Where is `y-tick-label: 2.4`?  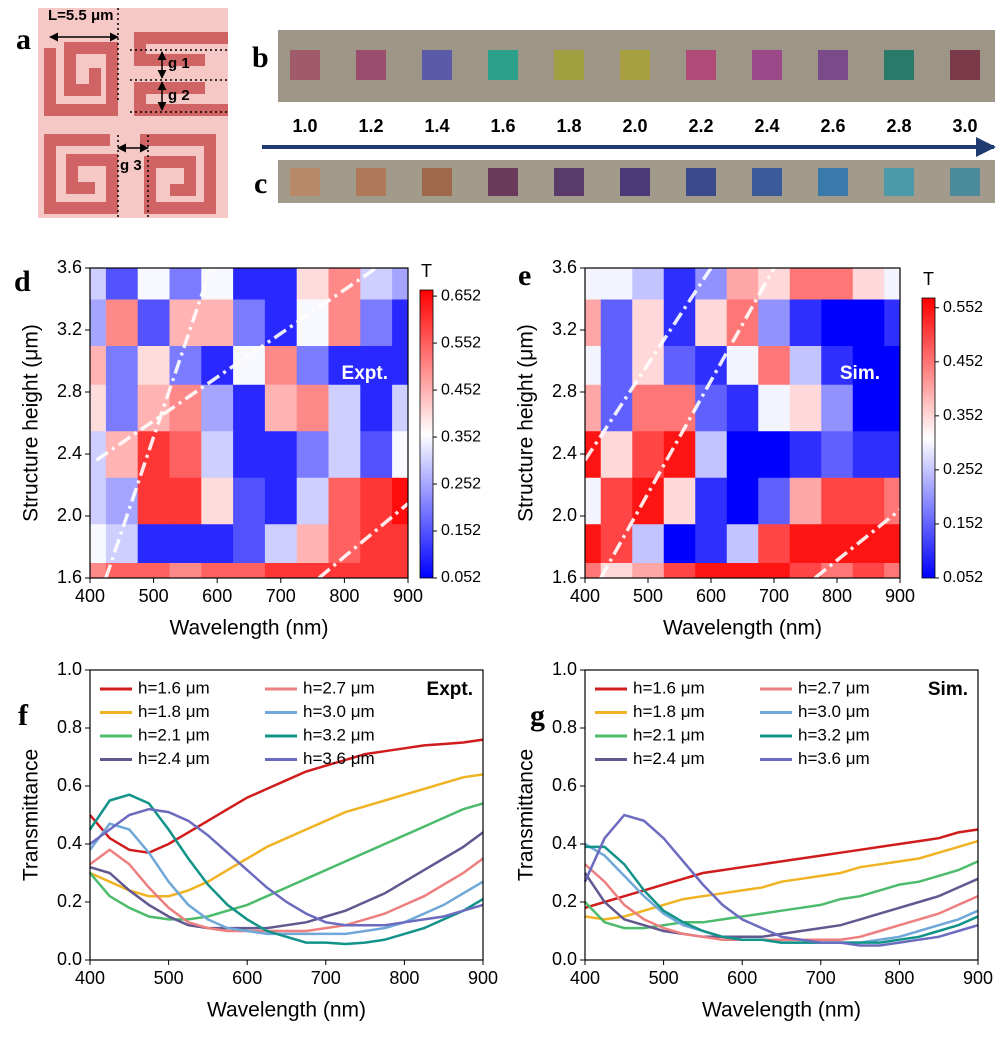
y-tick-label: 2.4 is located at coordinates (564, 453).